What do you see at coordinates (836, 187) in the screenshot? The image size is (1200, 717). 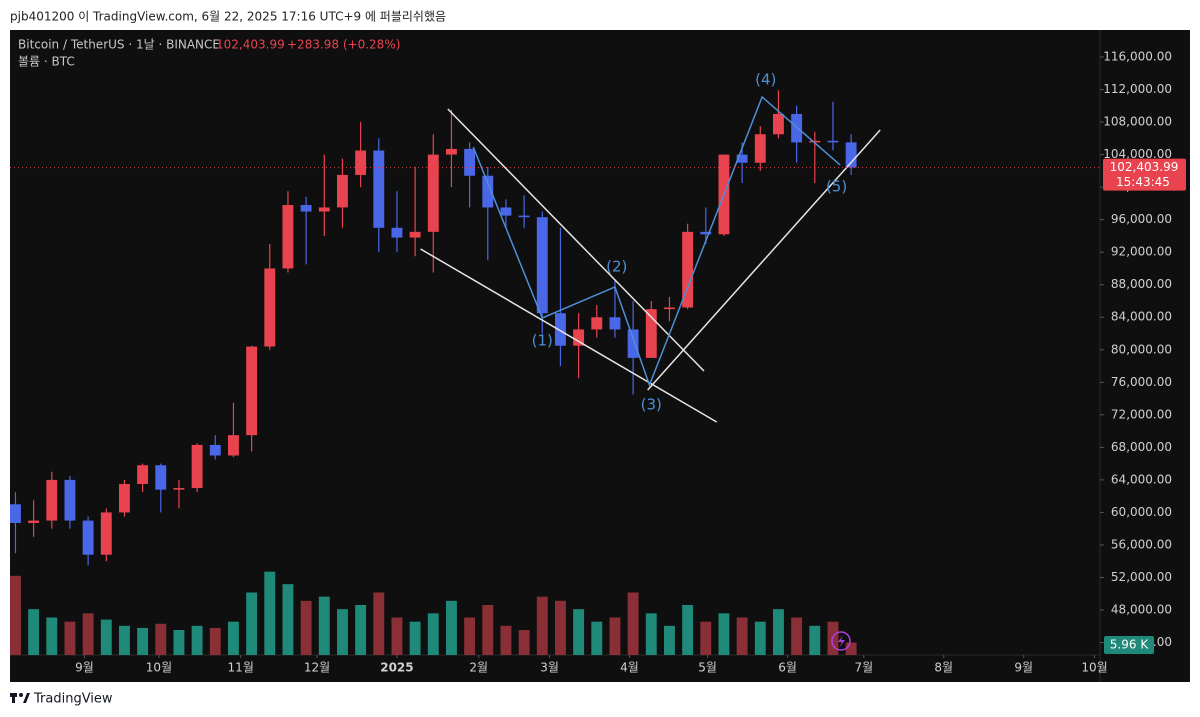 I see `wave-label: (5)` at bounding box center [836, 187].